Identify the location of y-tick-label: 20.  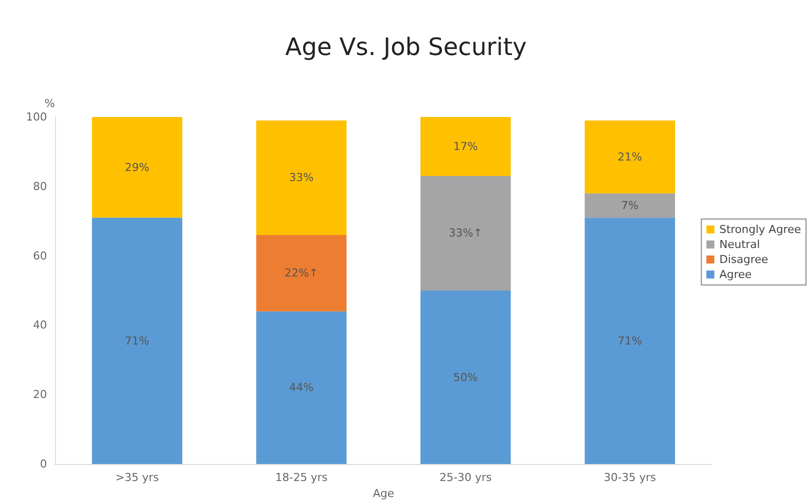
(40, 395).